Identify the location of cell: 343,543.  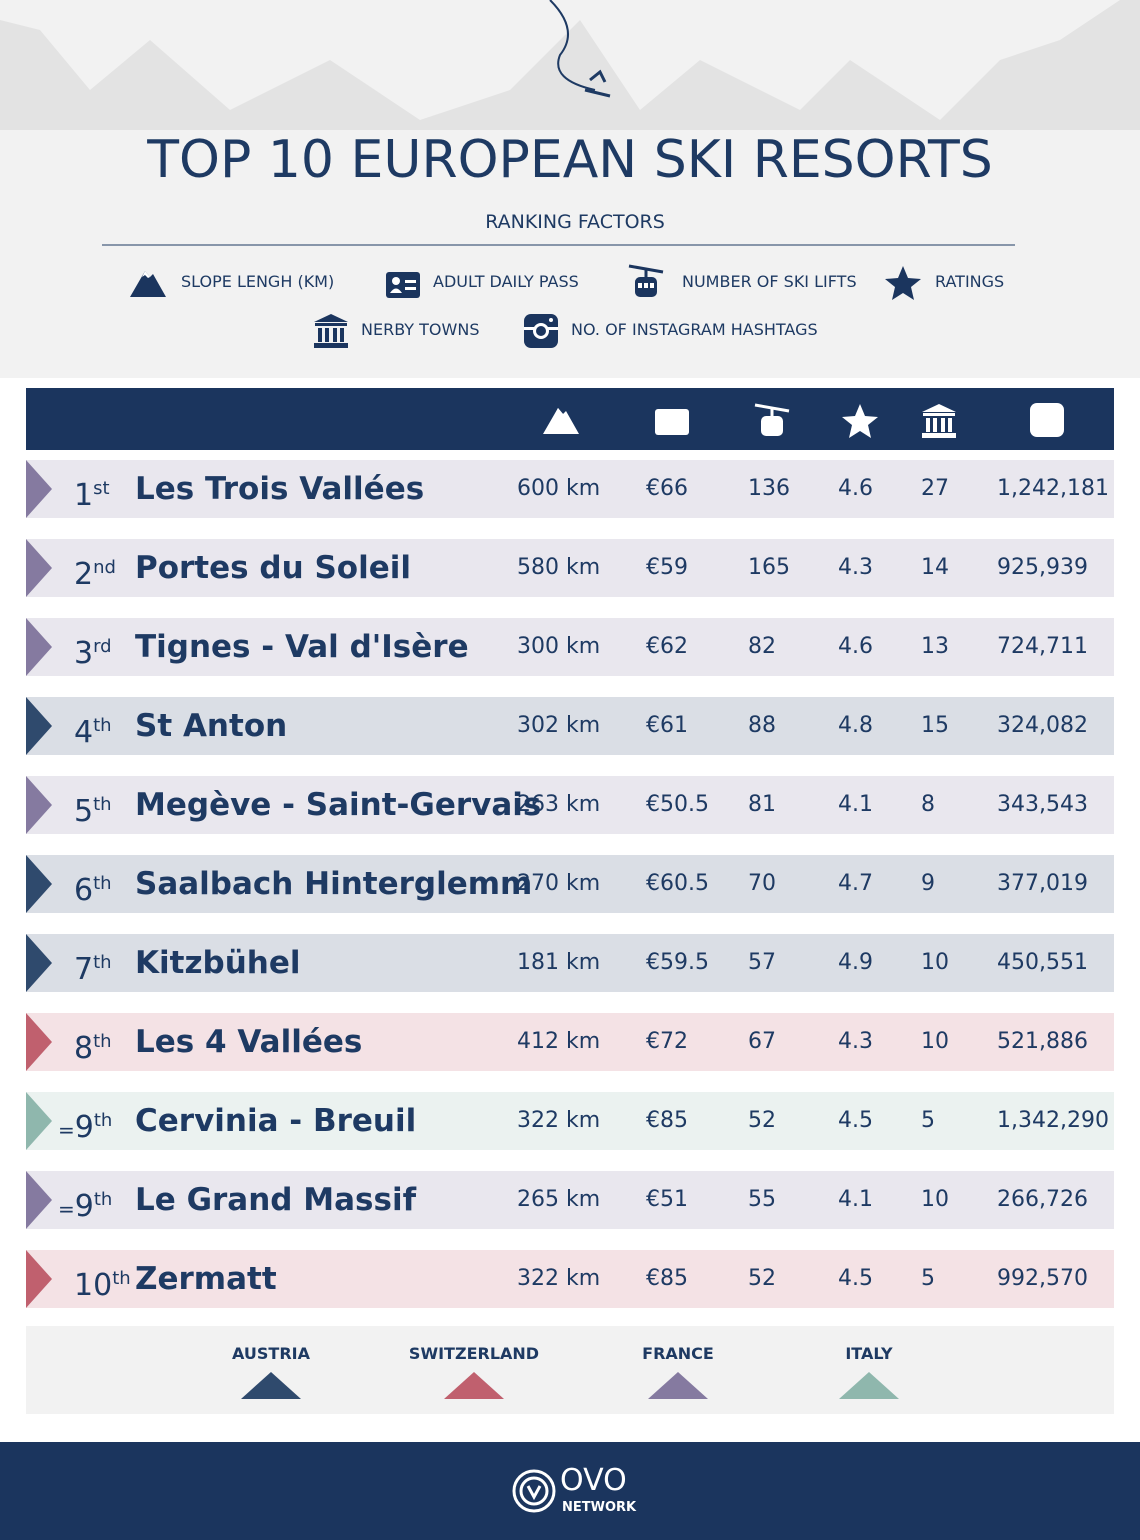
(1042, 804).